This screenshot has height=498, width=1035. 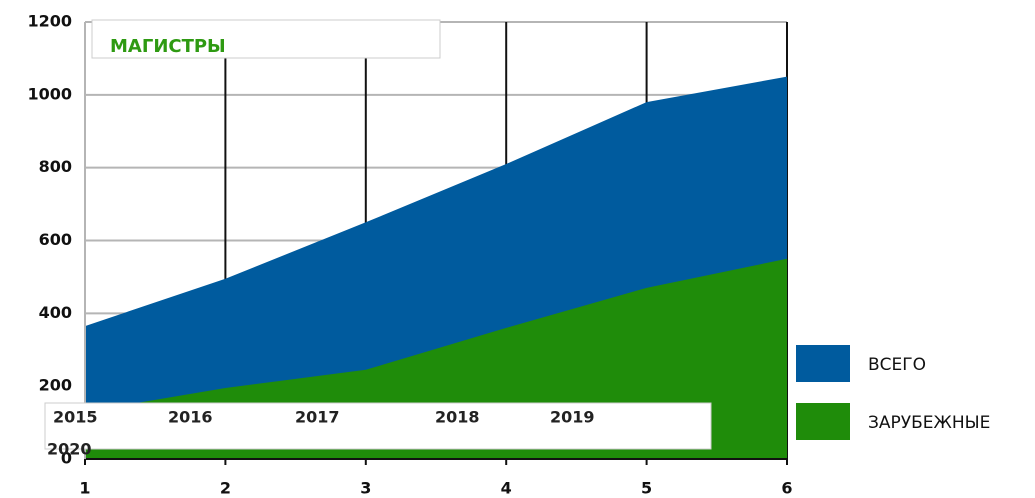 What do you see at coordinates (365, 488) in the screenshot?
I see `x-tick-label: 3` at bounding box center [365, 488].